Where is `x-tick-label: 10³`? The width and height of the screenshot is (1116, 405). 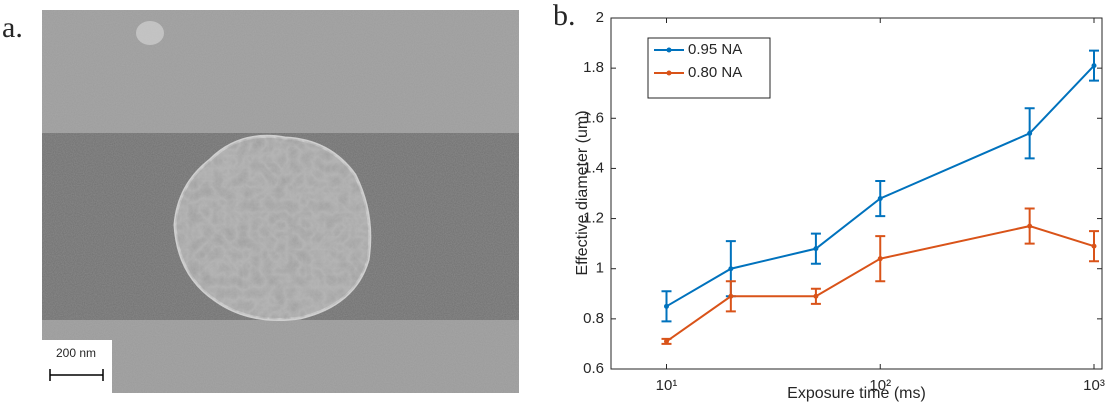 x-tick-label: 10³ is located at coordinates (1094, 385).